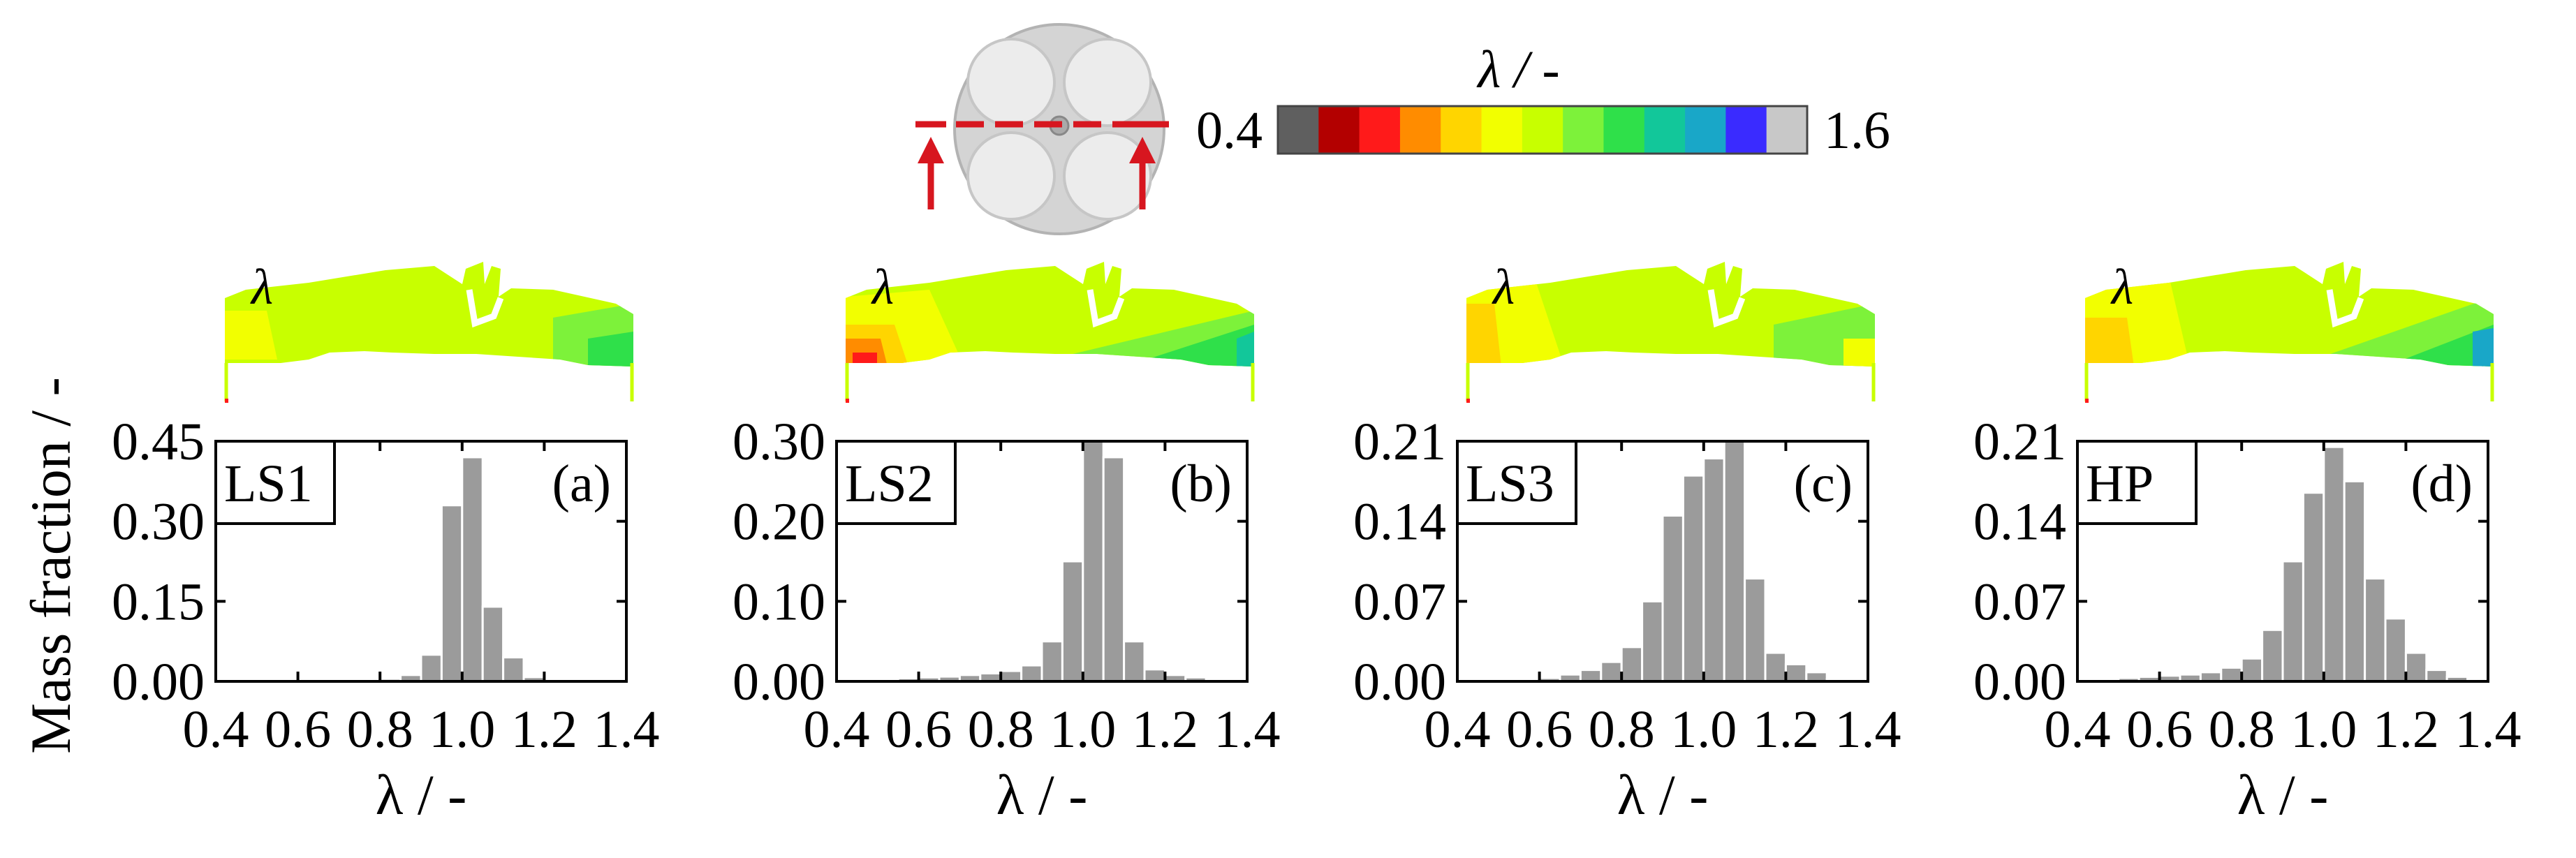 The image size is (2576, 858). Describe the element at coordinates (1399, 522) in the screenshot. I see `y-tick-label: 0.14` at that location.